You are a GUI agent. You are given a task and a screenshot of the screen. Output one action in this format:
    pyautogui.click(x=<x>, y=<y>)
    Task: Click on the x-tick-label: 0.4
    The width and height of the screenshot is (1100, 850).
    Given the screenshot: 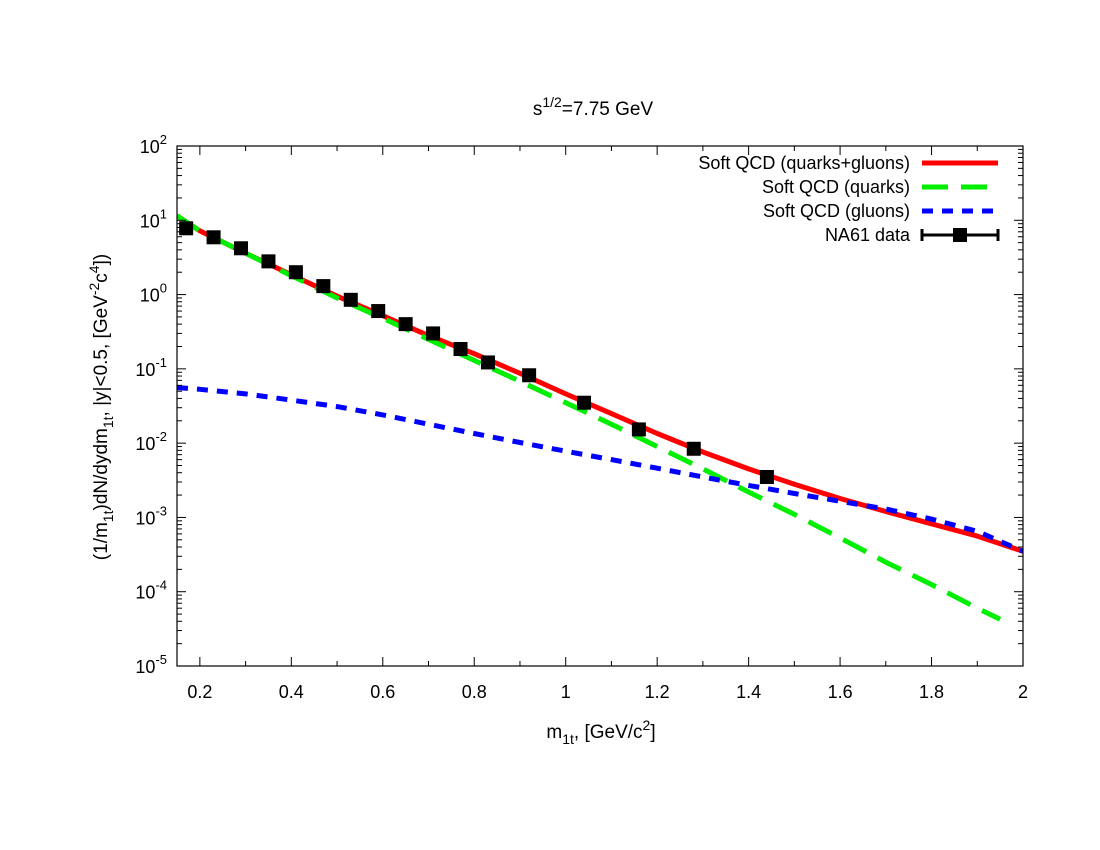 What is the action you would take?
    pyautogui.click(x=291, y=692)
    